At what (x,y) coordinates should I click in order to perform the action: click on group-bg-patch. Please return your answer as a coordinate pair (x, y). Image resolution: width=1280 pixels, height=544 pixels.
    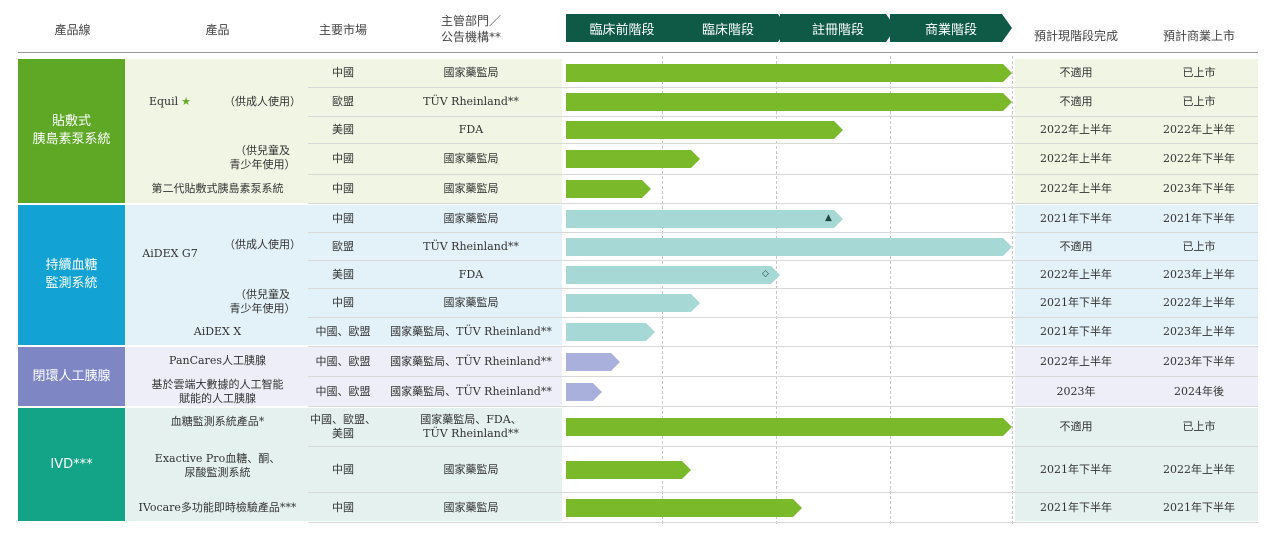
    Looking at the image, I should click on (343, 131).